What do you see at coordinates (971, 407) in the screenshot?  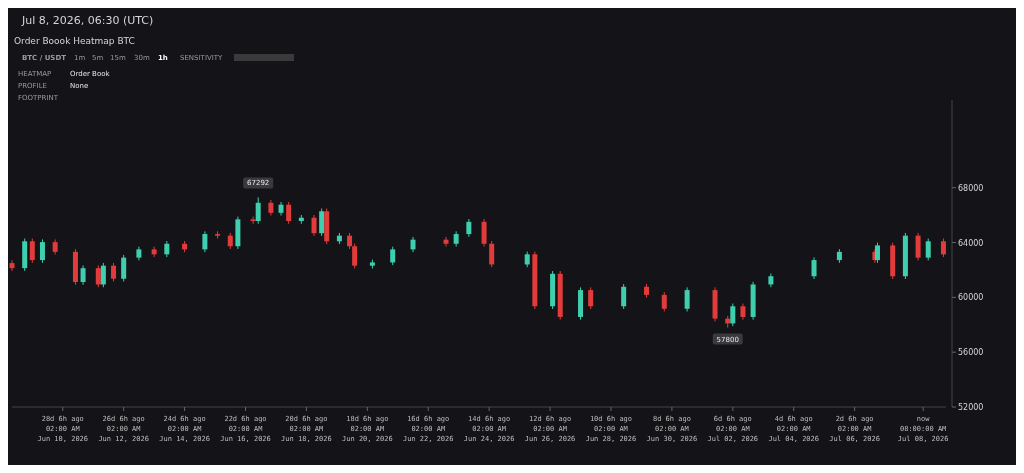 I see `y-tick-label: 52000` at bounding box center [971, 407].